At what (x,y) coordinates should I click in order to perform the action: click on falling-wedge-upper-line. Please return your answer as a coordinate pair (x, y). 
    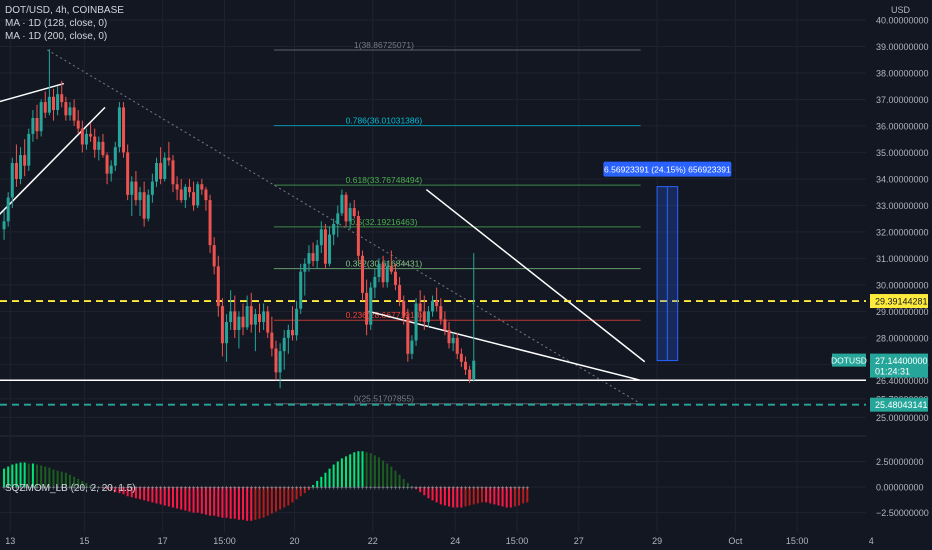
    Looking at the image, I should click on (535, 275).